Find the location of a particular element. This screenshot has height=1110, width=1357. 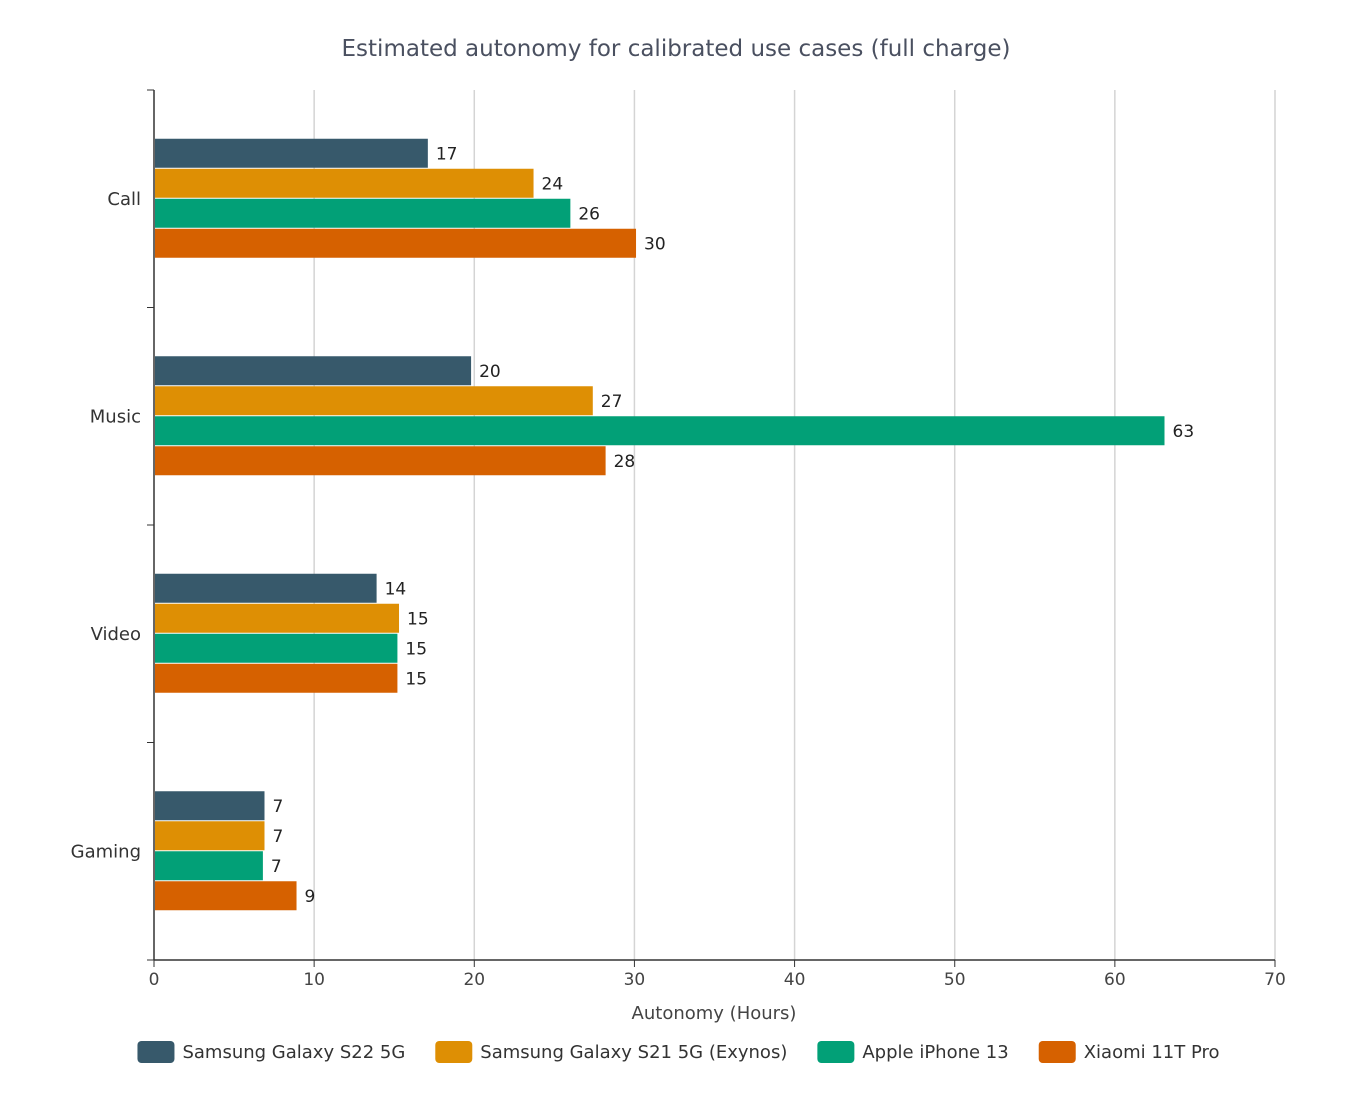

data-label: 26 is located at coordinates (589, 214).